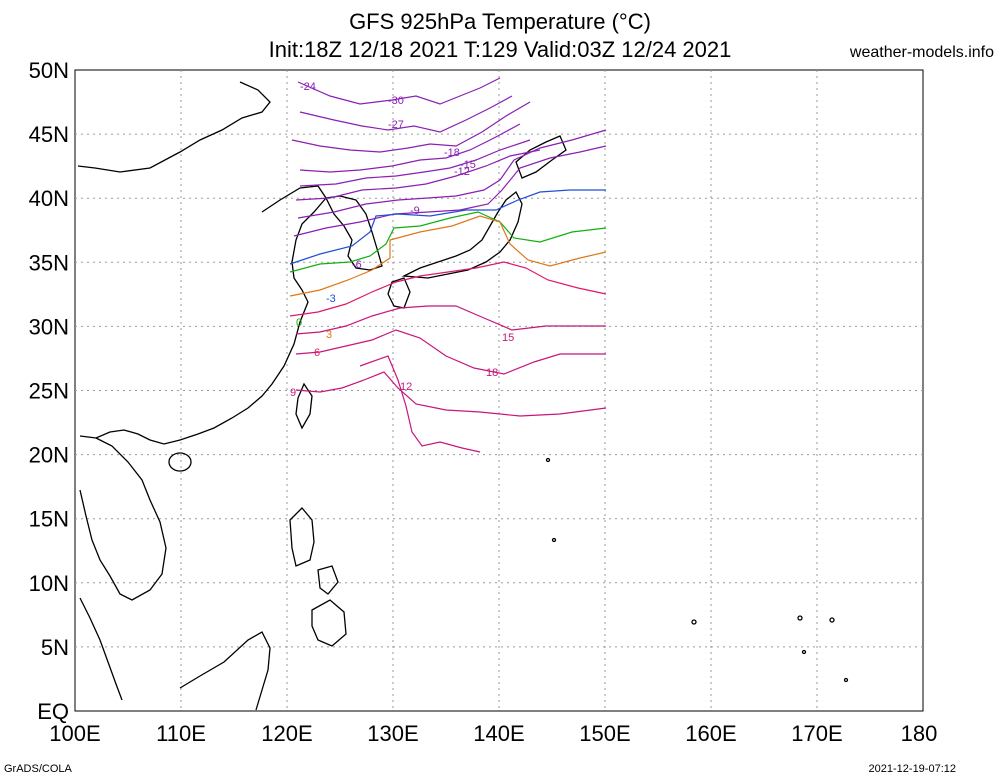 This screenshot has width=1000, height=779. What do you see at coordinates (304, 406) in the screenshot?
I see `taiwan-island` at bounding box center [304, 406].